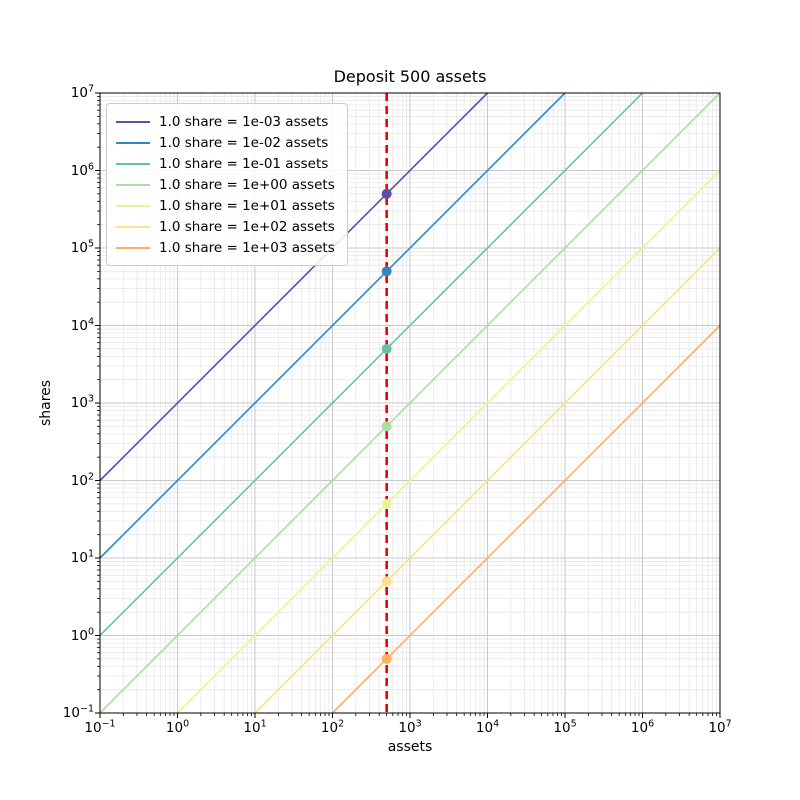  What do you see at coordinates (247, 247) in the screenshot?
I see `legend-label: 1.0 share = 1e+03 assets` at bounding box center [247, 247].